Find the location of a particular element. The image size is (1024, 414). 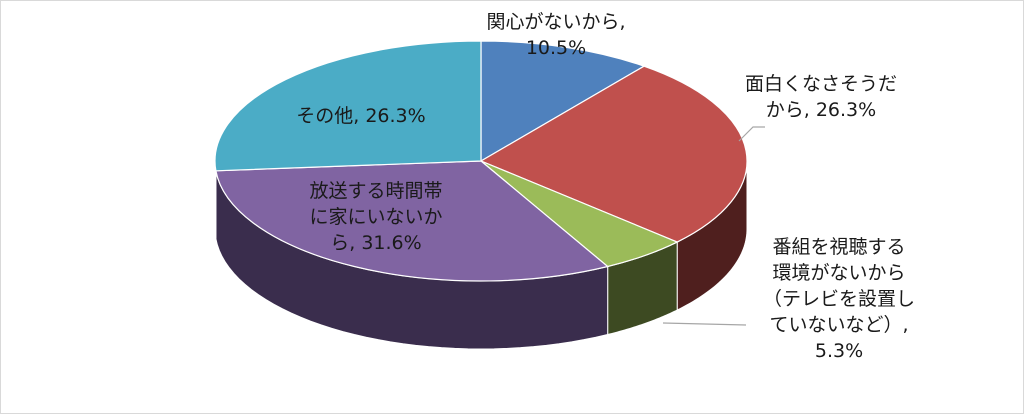

label-no-environment: 番組を視聴する 環境がないから （テレビを設置し ていないなど）, 5.3% is located at coordinates (838, 299).